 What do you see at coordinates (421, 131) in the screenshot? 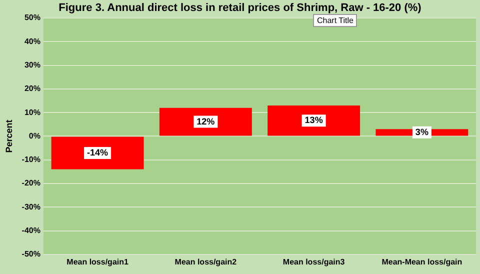
I see `data-label: 3%` at bounding box center [421, 131].